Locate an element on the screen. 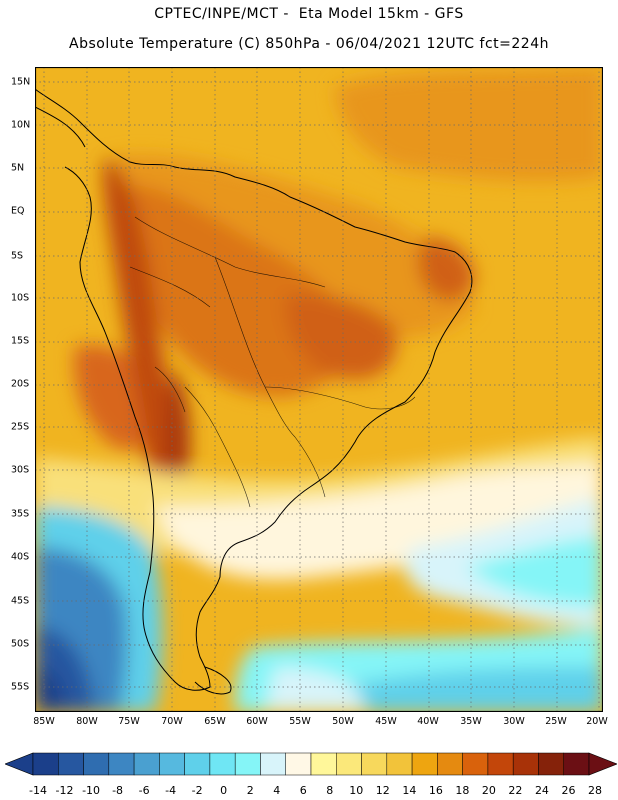  colorbar-tick-label: 28 is located at coordinates (595, 790).